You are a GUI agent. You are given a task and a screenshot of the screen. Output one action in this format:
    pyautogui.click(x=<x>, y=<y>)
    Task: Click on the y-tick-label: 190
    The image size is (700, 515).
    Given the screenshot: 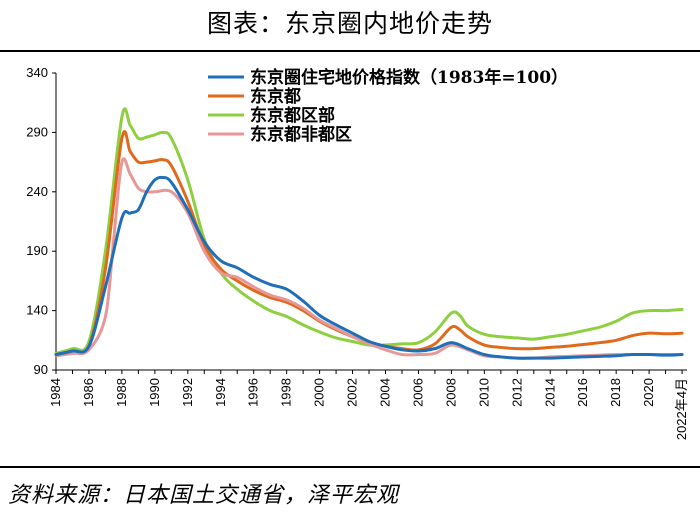 What is the action you would take?
    pyautogui.click(x=37, y=250)
    